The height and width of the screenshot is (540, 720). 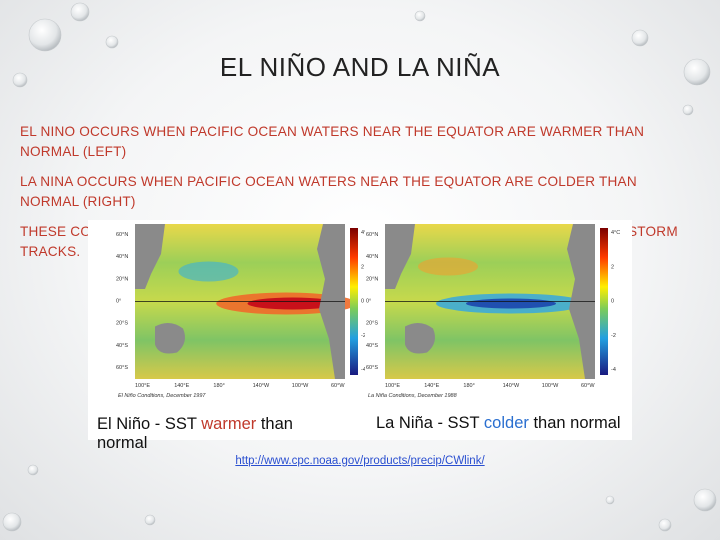 I want to click on bullet-start: THESE CO, so click(x=56, y=231).